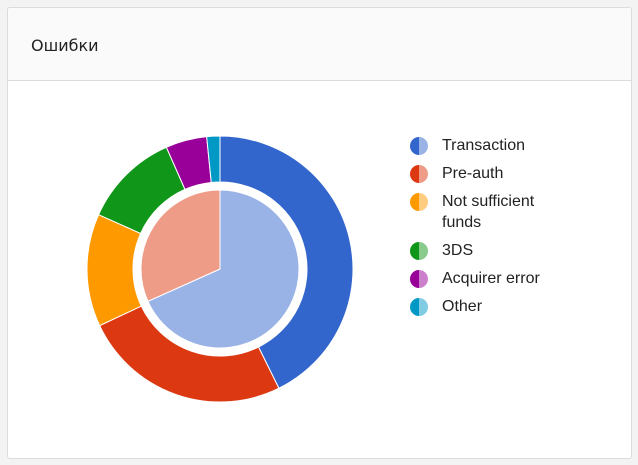 The image size is (638, 465). I want to click on legend-label: 3DS, so click(458, 250).